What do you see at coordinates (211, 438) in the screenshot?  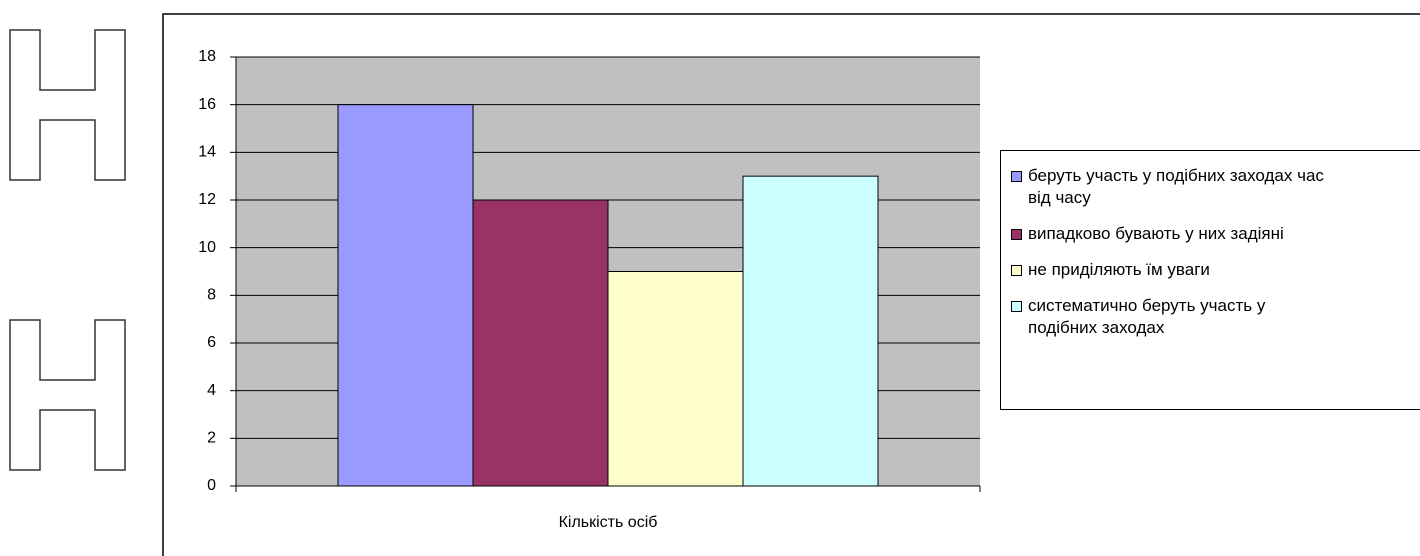 I see `y-tick-label: 2` at bounding box center [211, 438].